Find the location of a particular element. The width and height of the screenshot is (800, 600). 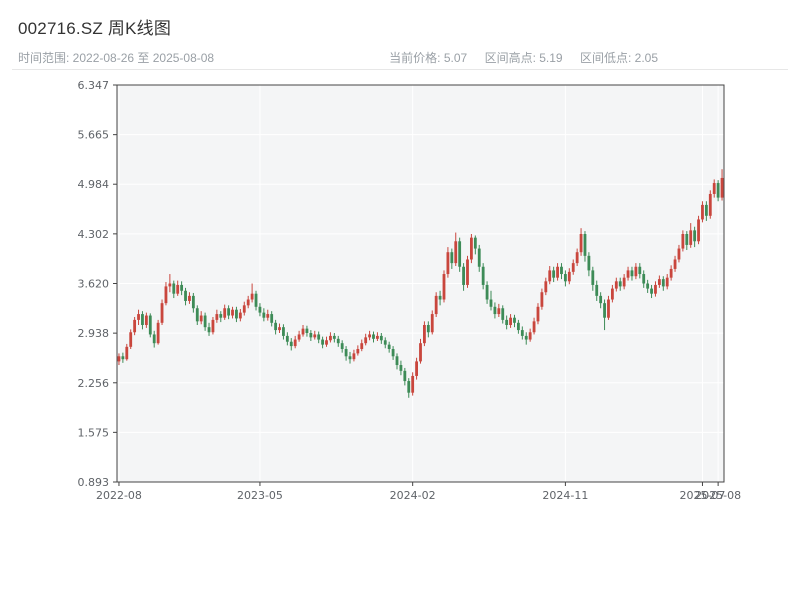

x-tick-label: 2022-08 is located at coordinates (119, 495).